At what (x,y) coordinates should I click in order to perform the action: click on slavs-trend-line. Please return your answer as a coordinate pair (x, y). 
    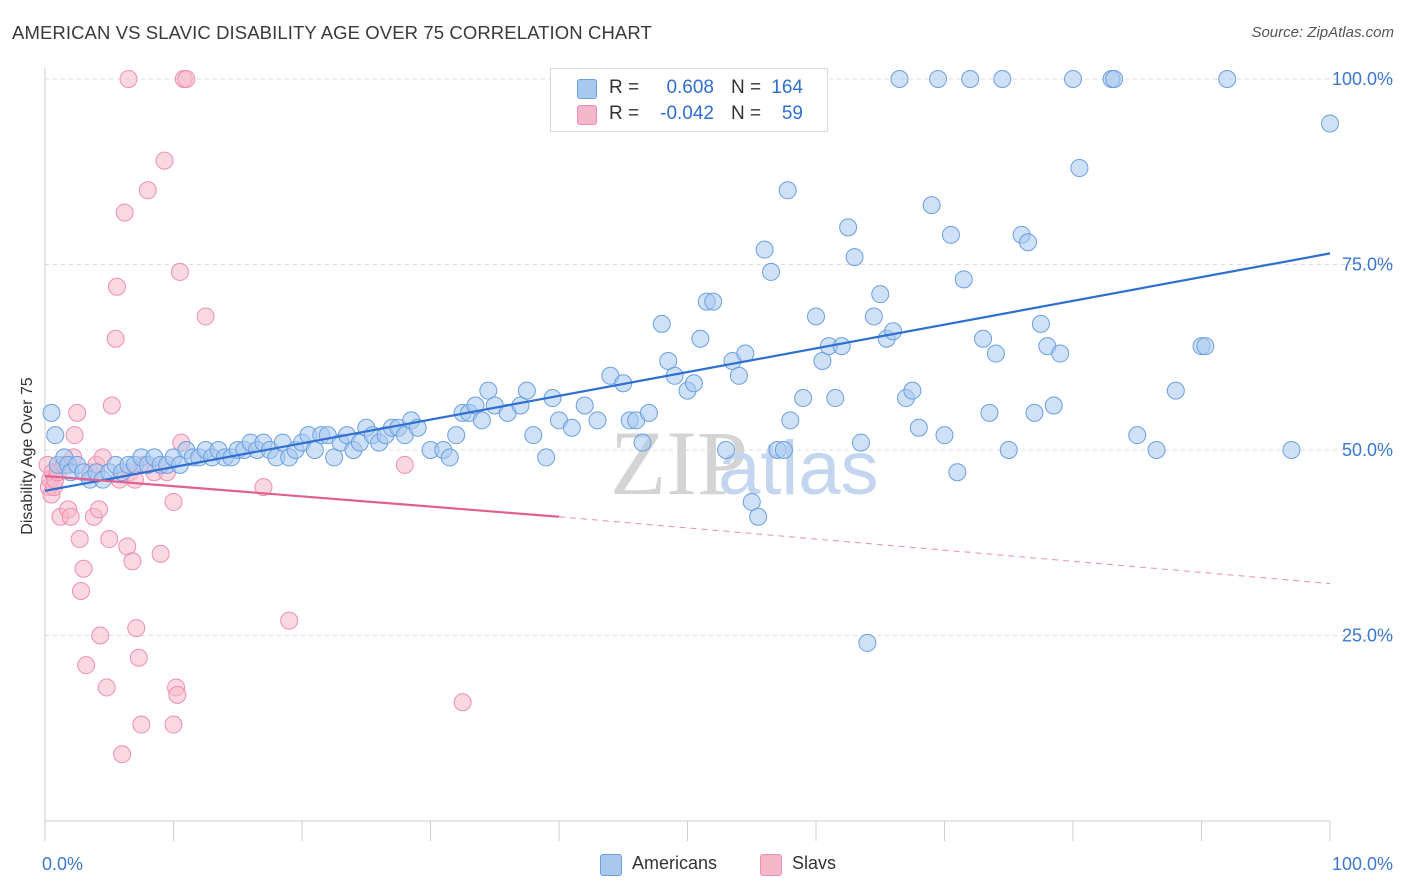
    Looking at the image, I should click on (302, 496).